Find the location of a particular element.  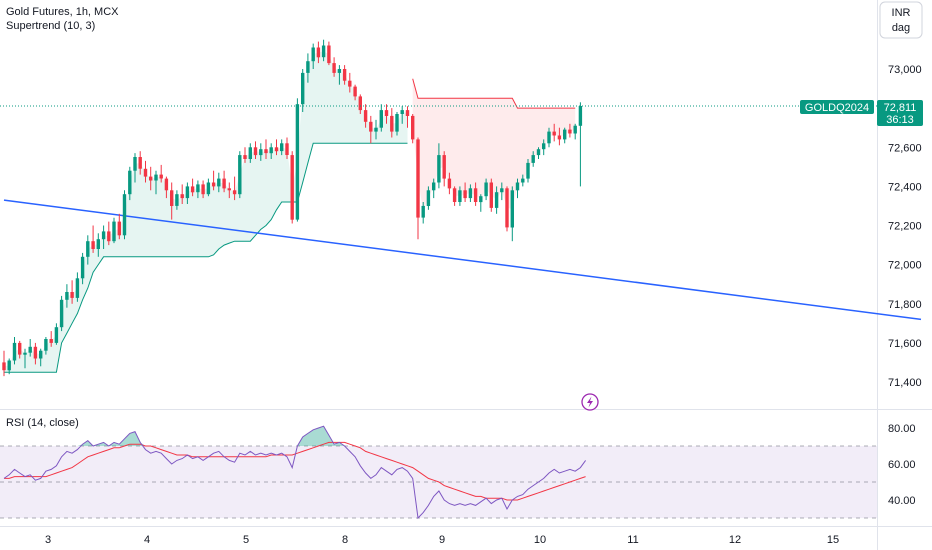

last-price-tag: 72,811 36:13 is located at coordinates (900, 113).